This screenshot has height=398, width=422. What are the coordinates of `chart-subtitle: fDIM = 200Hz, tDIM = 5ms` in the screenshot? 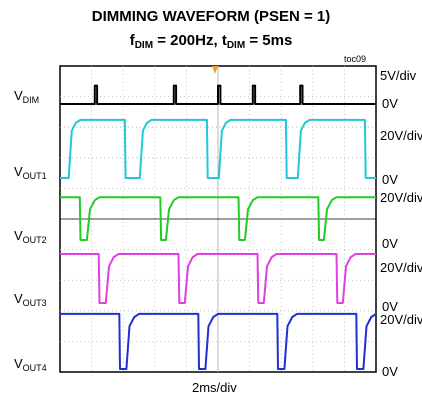 It's located at (211, 41).